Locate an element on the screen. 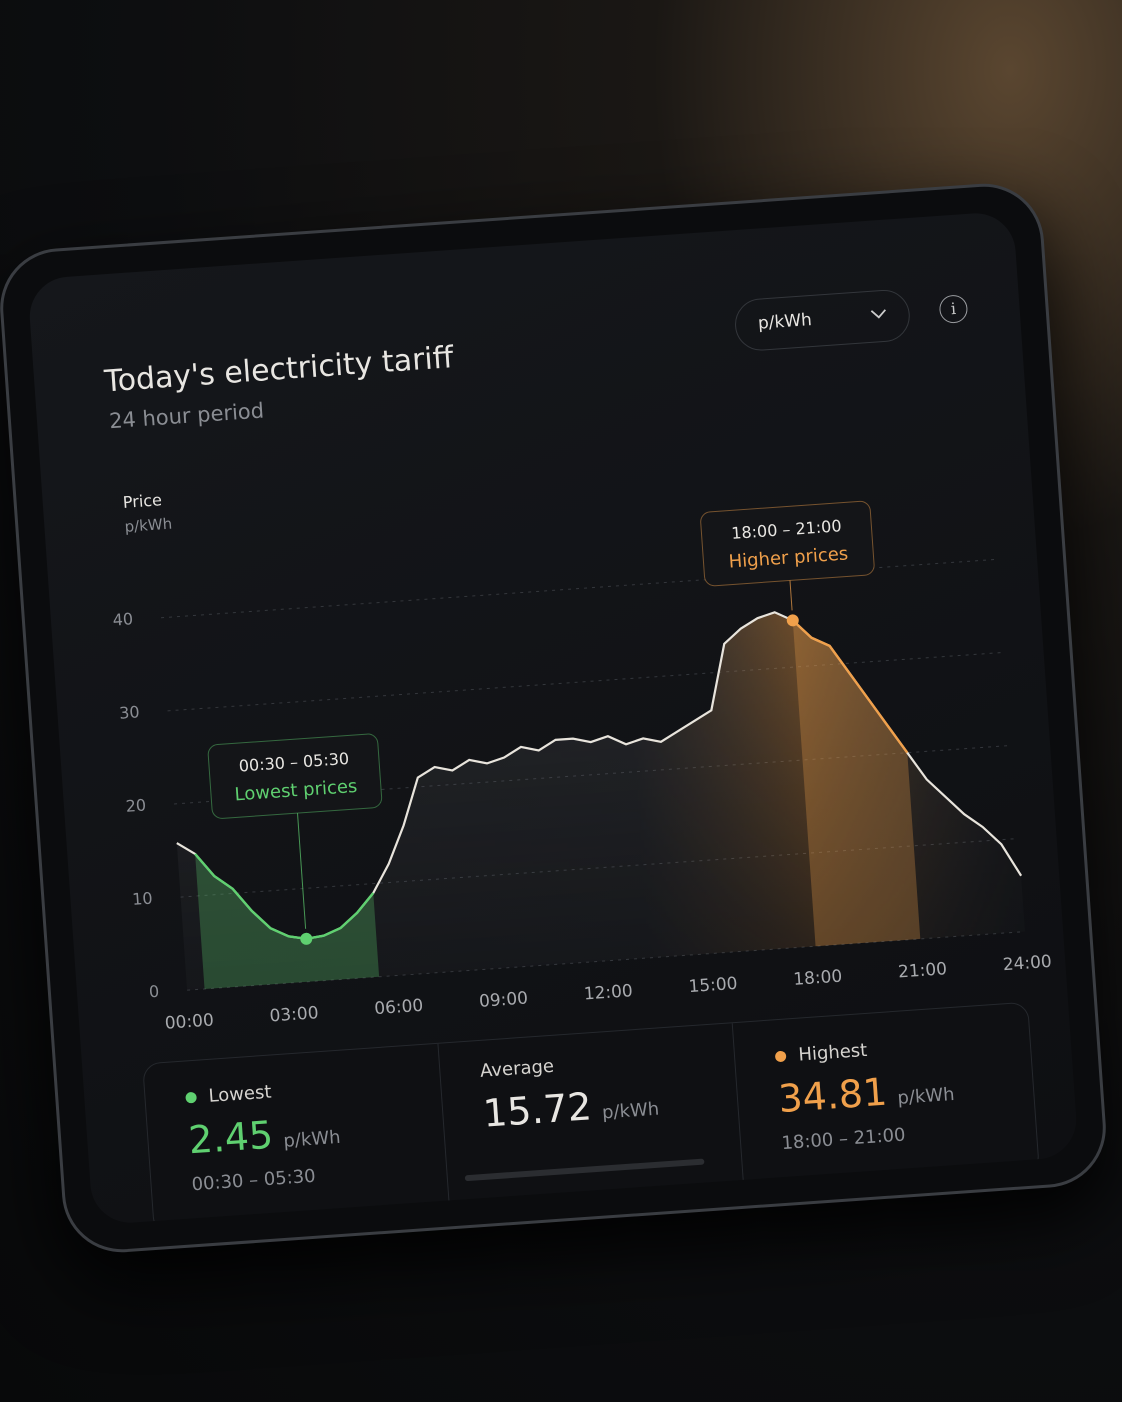 Image resolution: width=1122 pixels, height=1402 pixels. x-tick-label: 24:00 is located at coordinates (1027, 963).